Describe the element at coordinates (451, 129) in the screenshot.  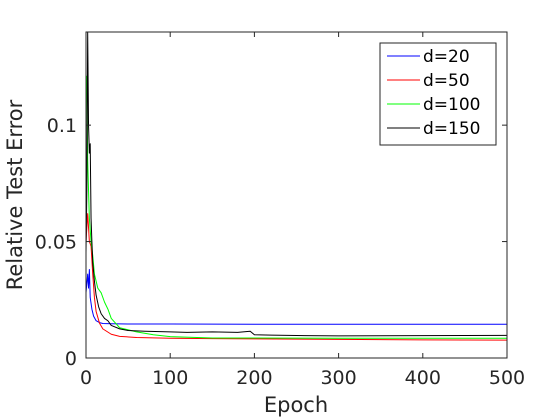
I see `legend-label: d=150` at that location.